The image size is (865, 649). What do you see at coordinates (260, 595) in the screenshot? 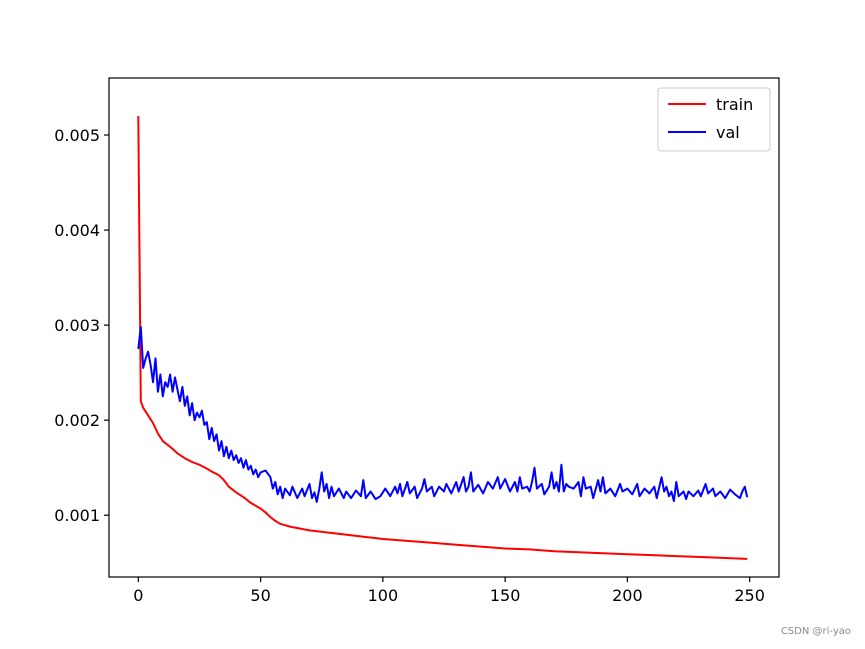
I see `x-tick-label: 50` at bounding box center [260, 595].